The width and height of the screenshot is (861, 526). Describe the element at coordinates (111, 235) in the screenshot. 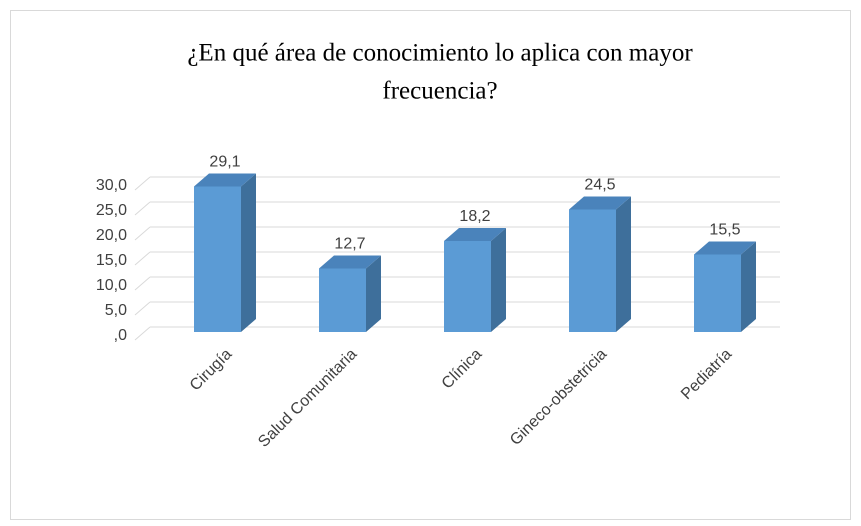

I see `y-tick-label: 20,0` at that location.